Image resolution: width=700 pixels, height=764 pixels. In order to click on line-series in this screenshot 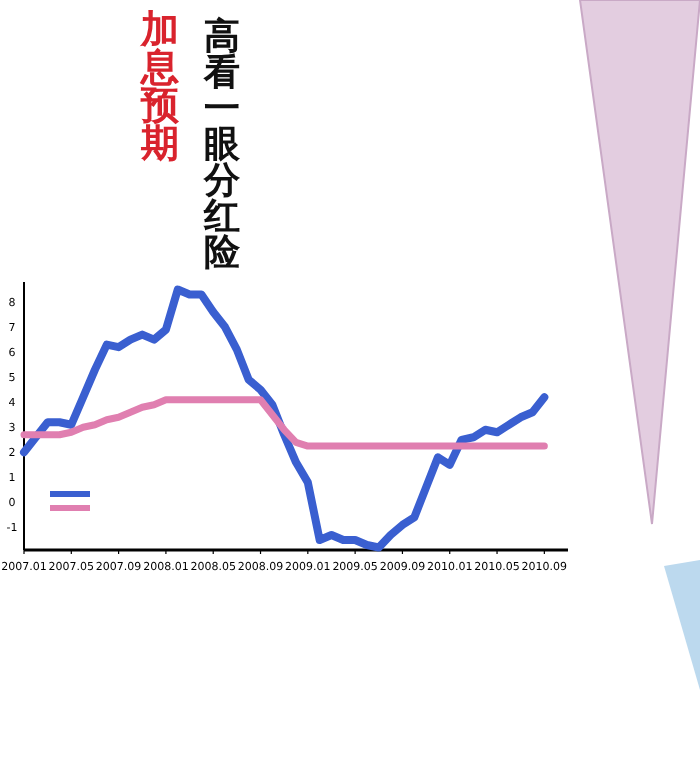, I will do `click(284, 423)`.